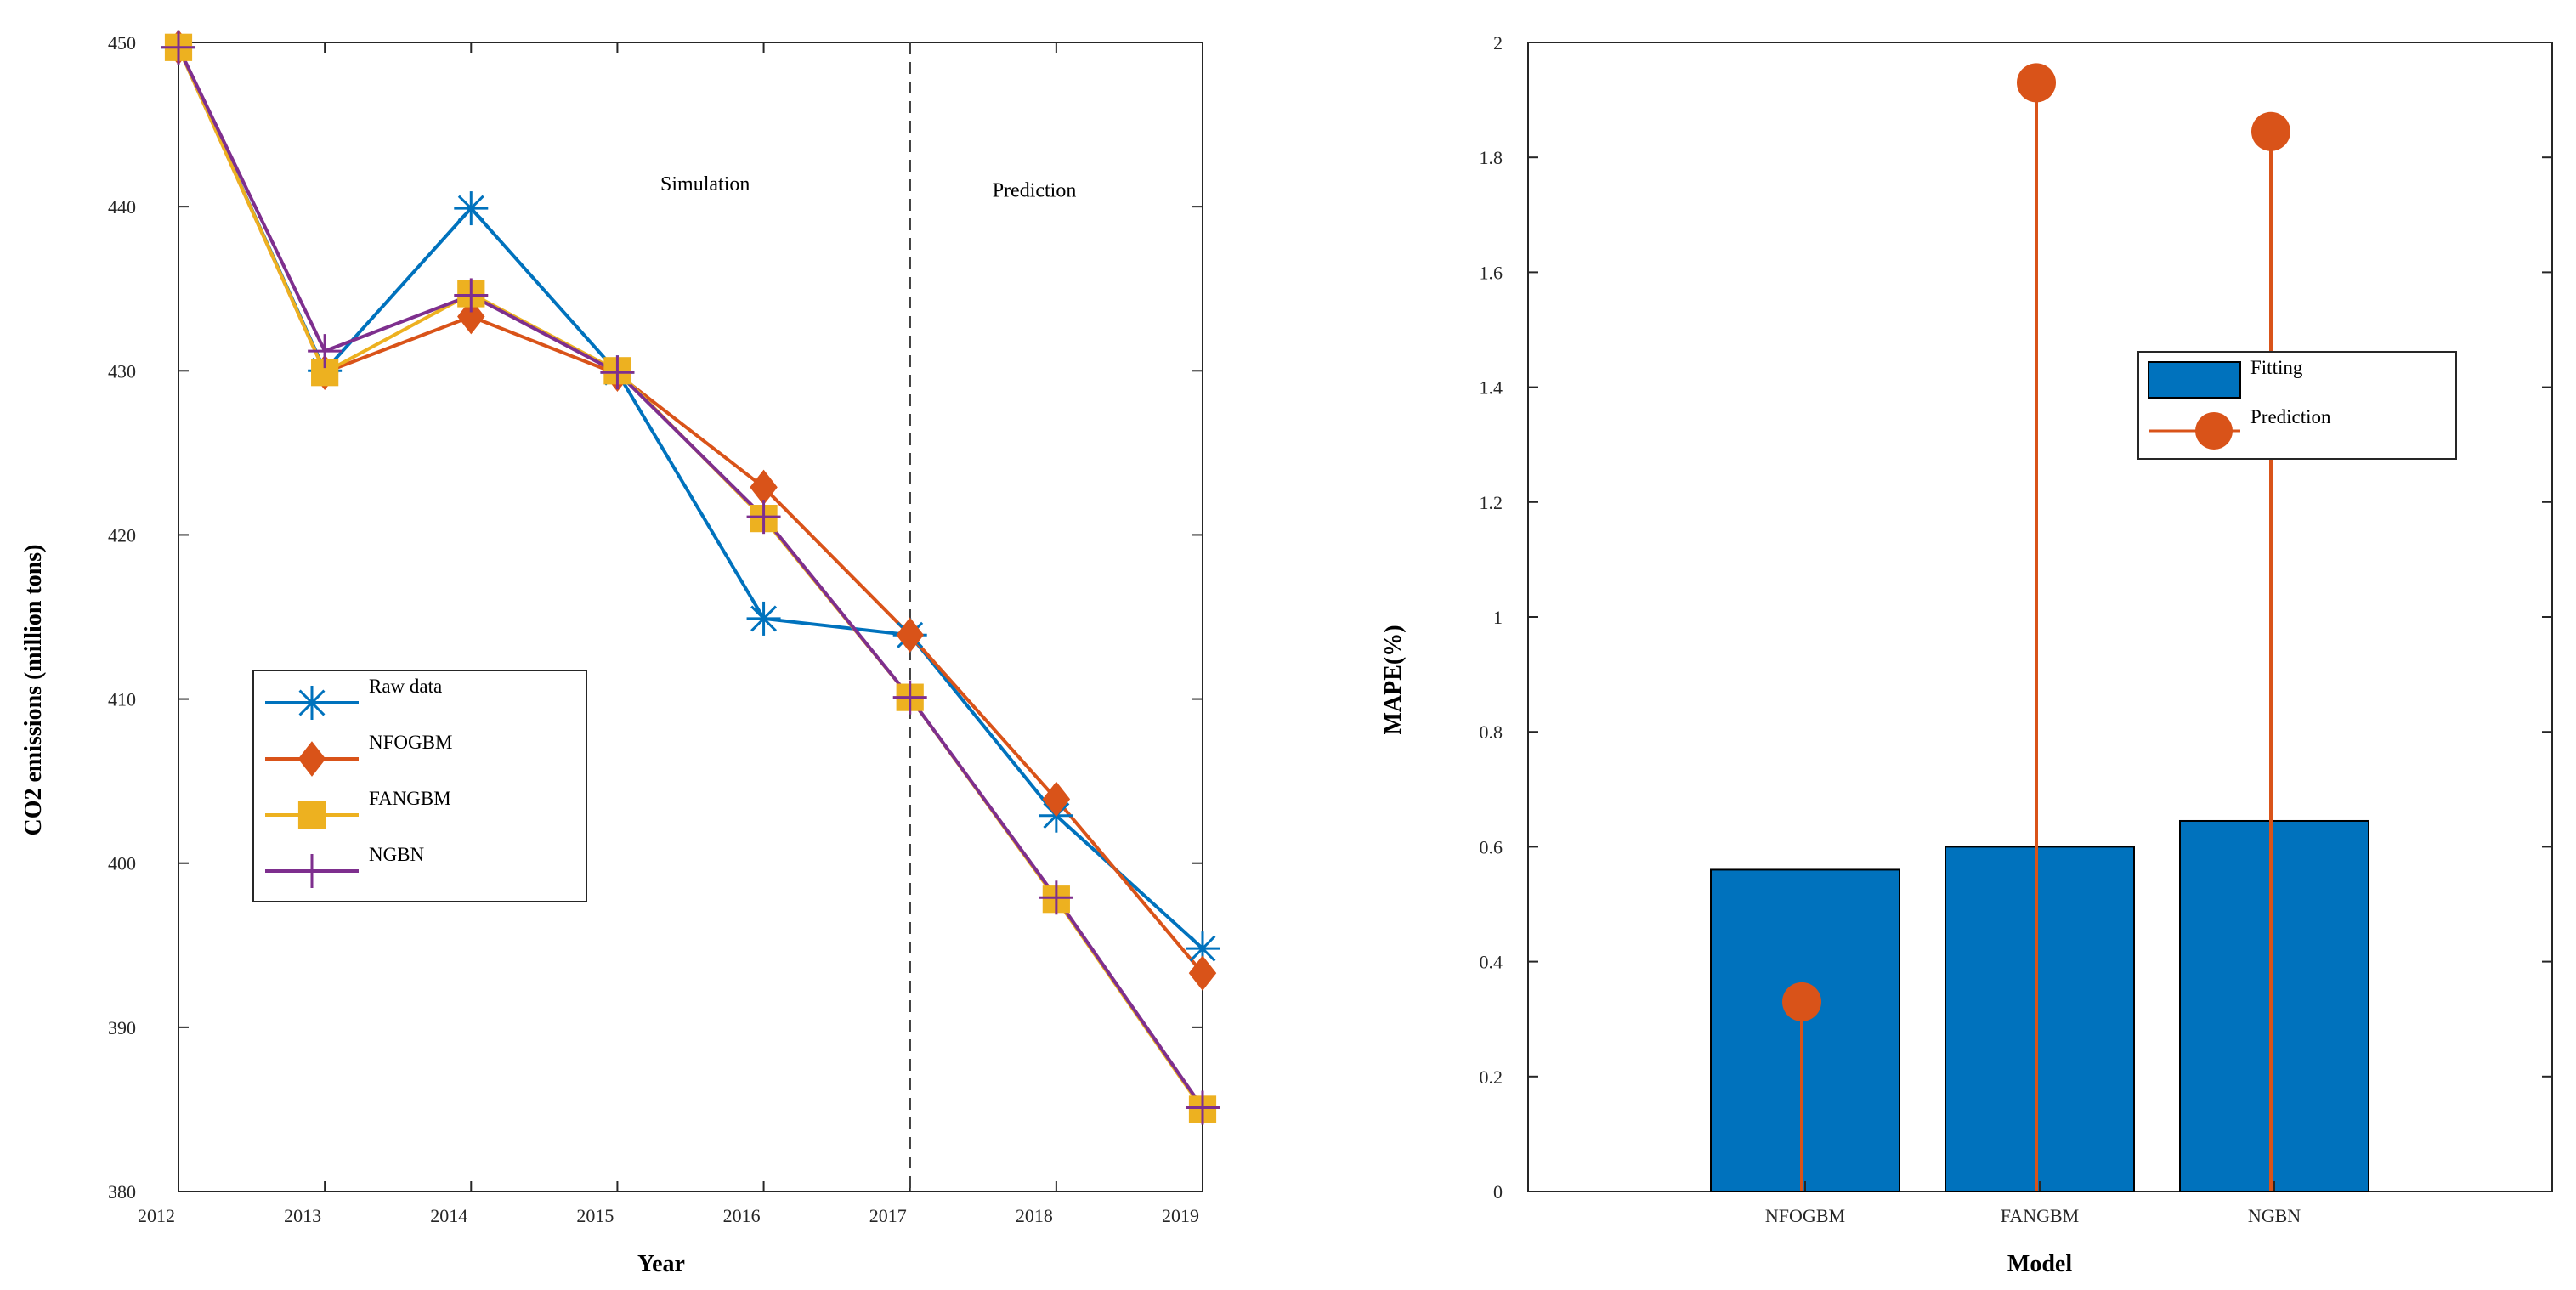  What do you see at coordinates (122, 863) in the screenshot?
I see `y-tick-label: 400` at bounding box center [122, 863].